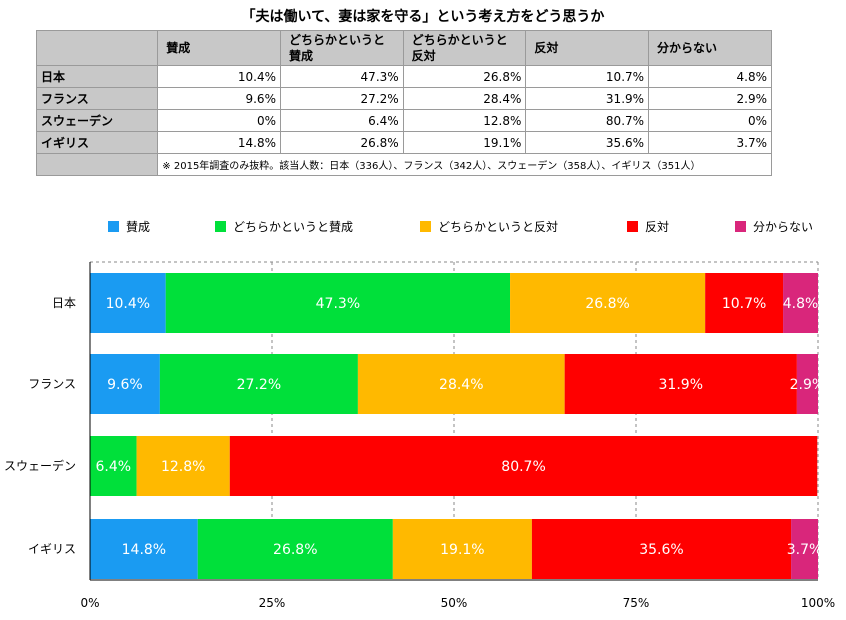 Image resolution: width=846 pixels, height=620 pixels. Describe the element at coordinates (783, 227) in the screenshot. I see `legend-label: 分からない` at that location.